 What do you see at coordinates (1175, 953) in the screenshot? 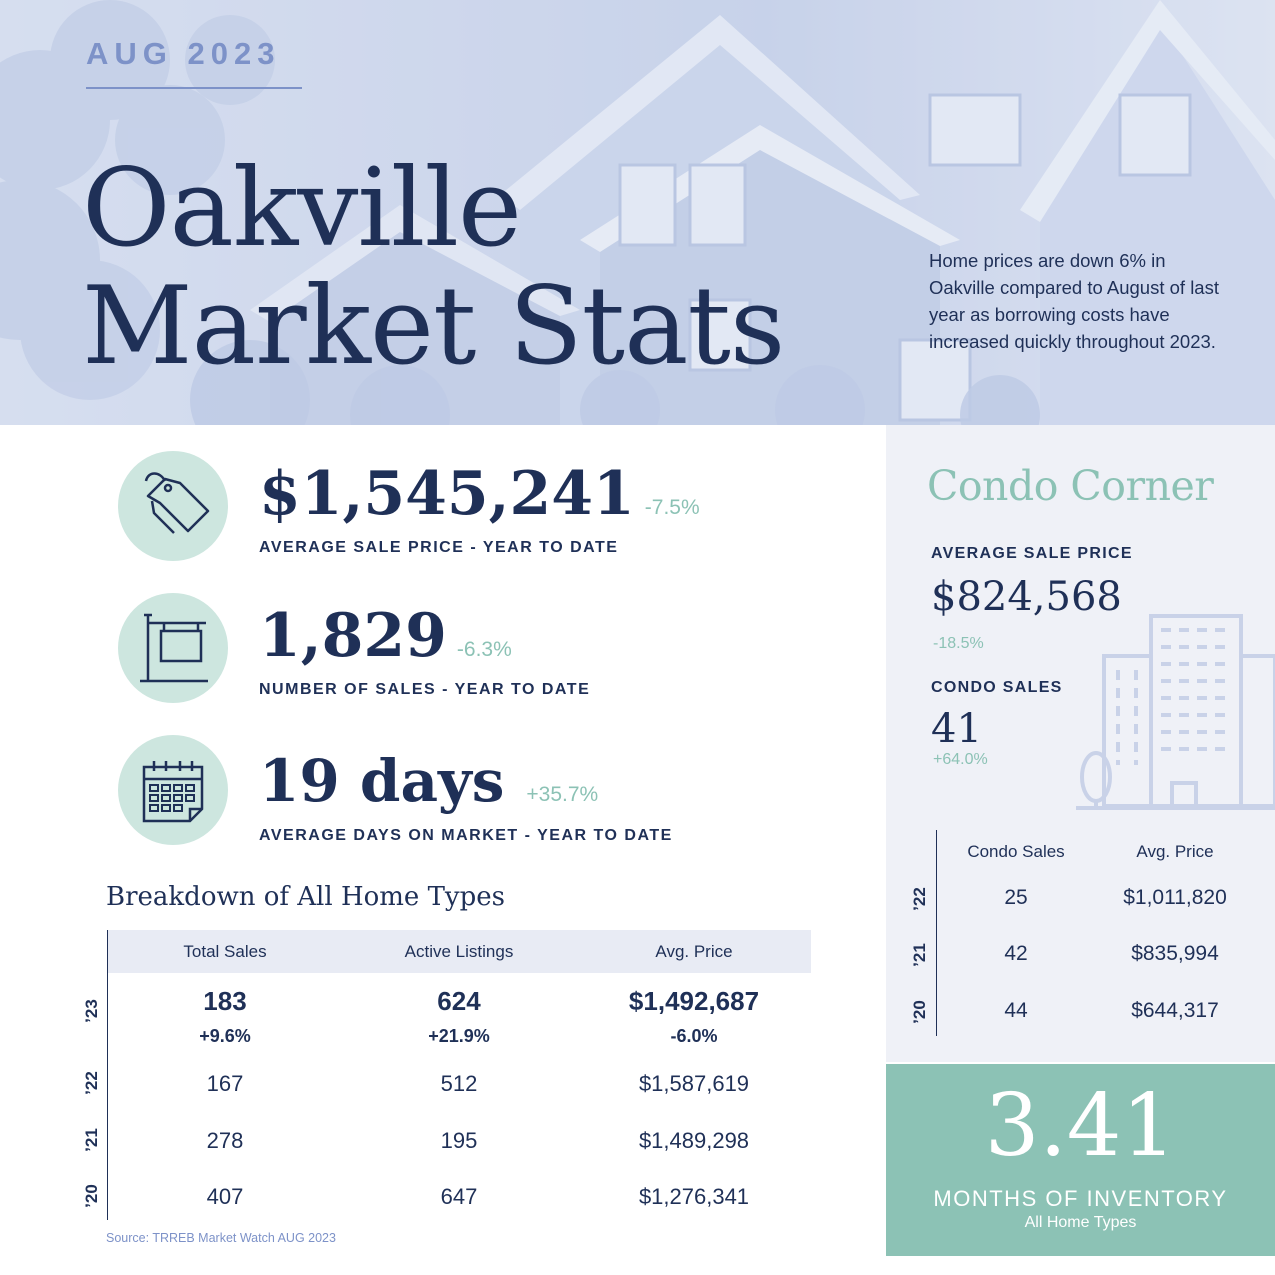
I see `condo-table-cell: $835,994` at bounding box center [1175, 953].